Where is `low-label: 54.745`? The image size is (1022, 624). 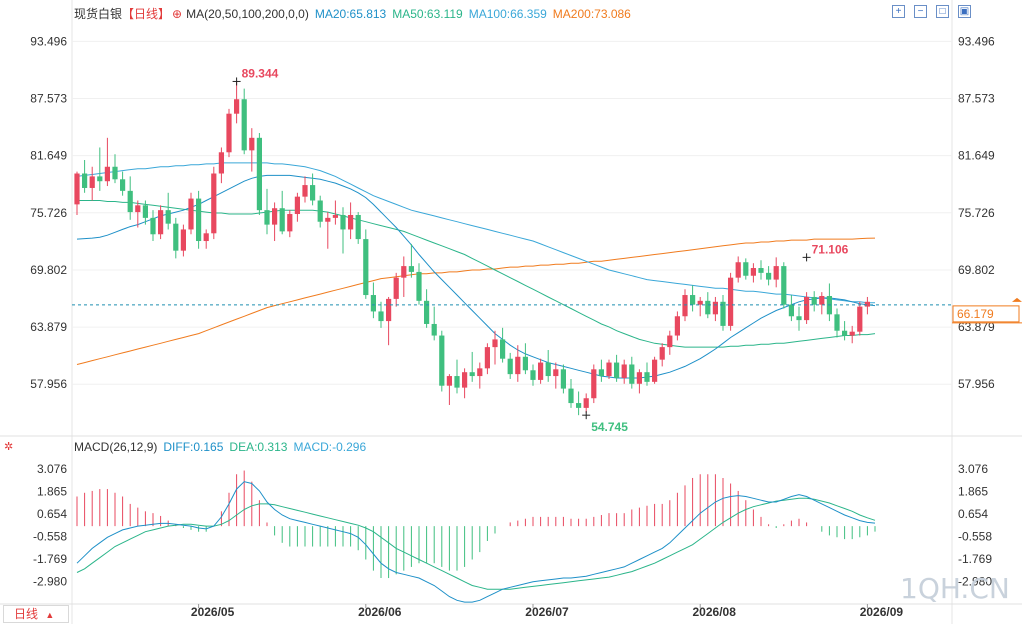 low-label: 54.745 is located at coordinates (609, 427).